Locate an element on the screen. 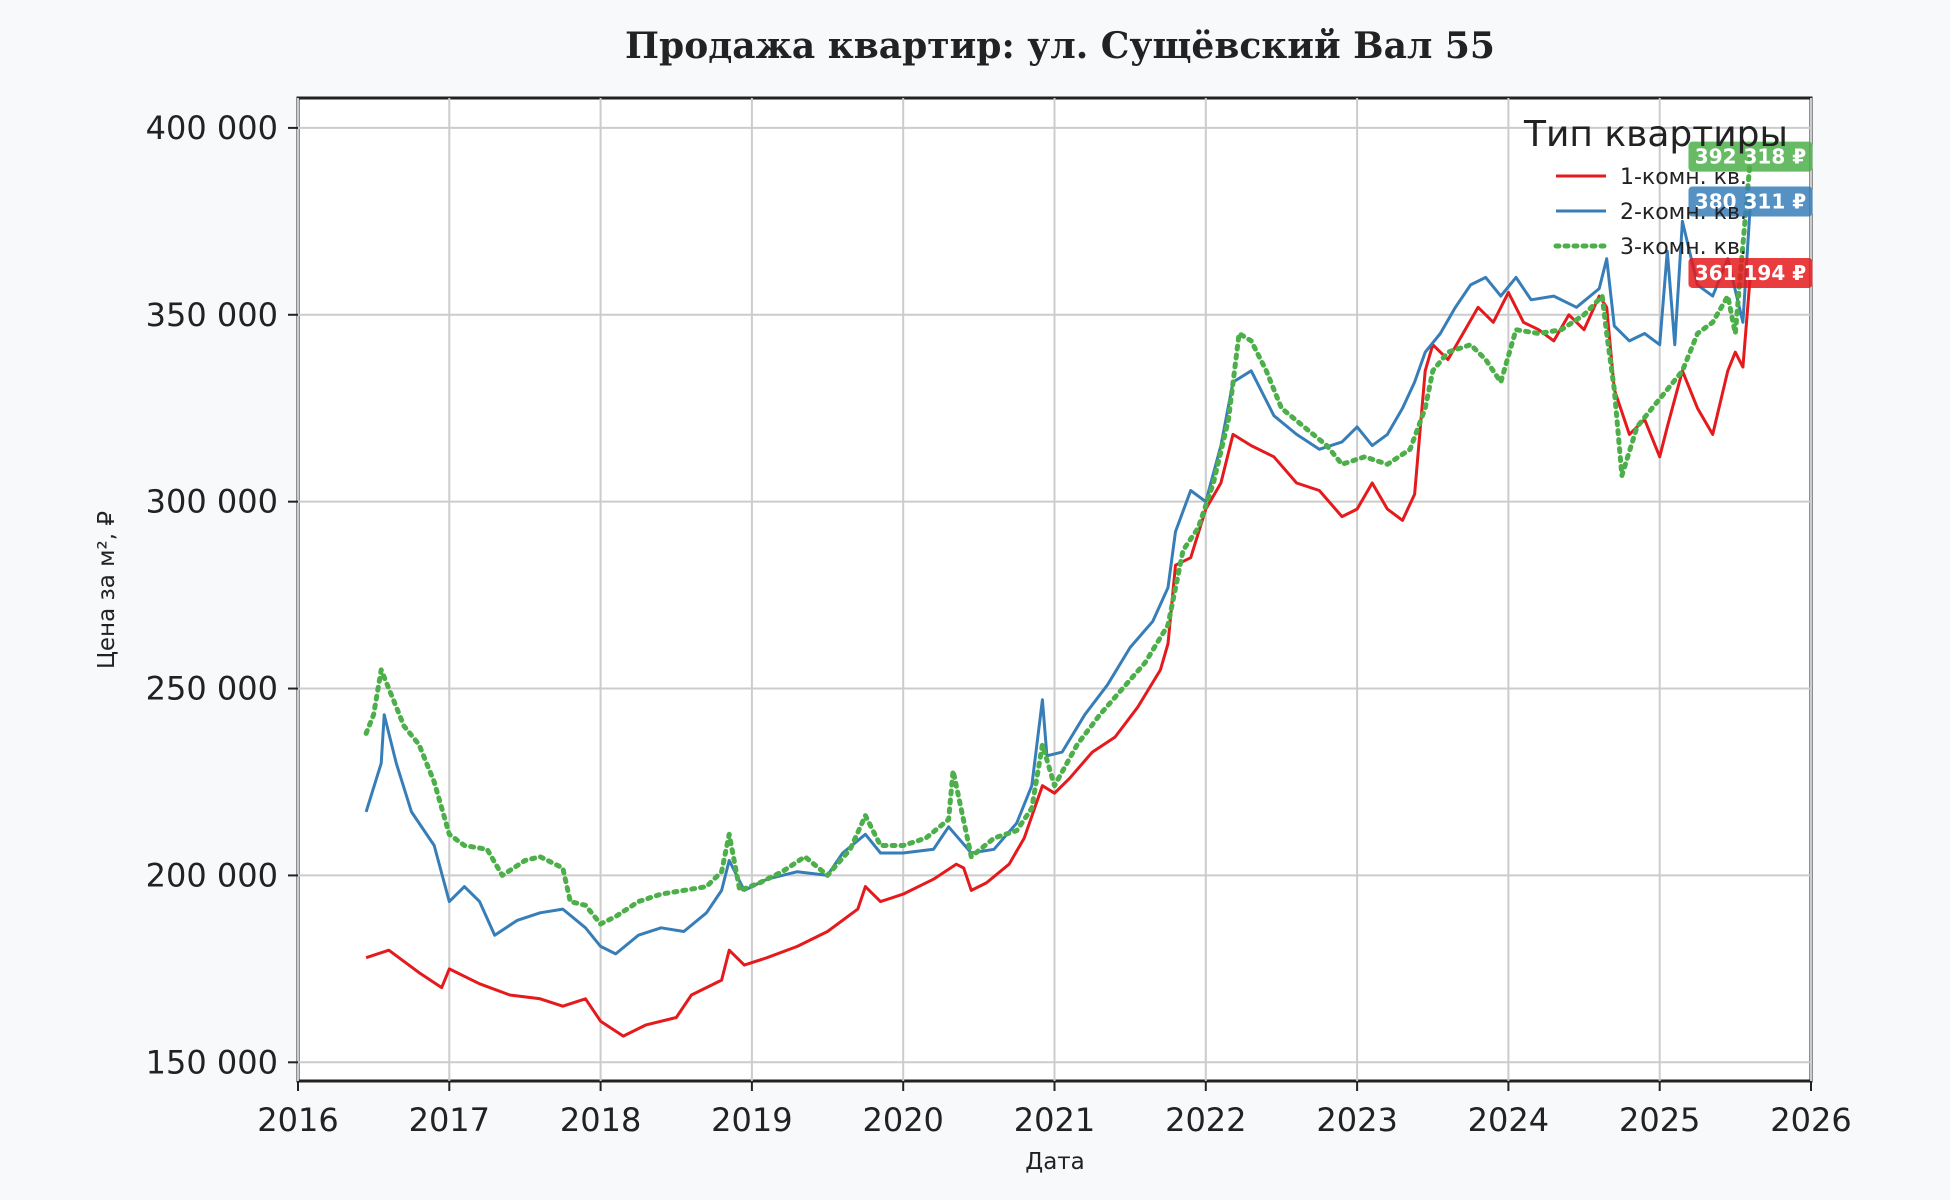 The width and height of the screenshot is (1950, 1200). x-tick-label: 2019 is located at coordinates (751, 1120).